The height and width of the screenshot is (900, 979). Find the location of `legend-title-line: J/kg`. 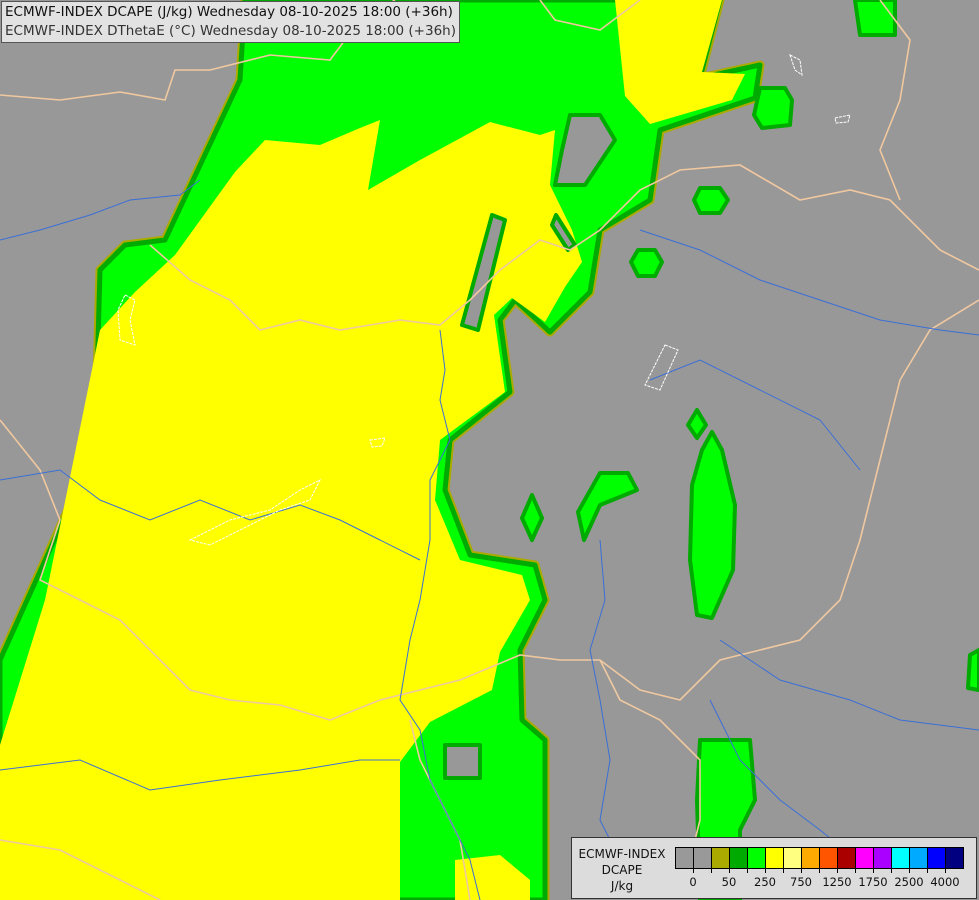

legend-title-line: J/kg is located at coordinates (622, 886).